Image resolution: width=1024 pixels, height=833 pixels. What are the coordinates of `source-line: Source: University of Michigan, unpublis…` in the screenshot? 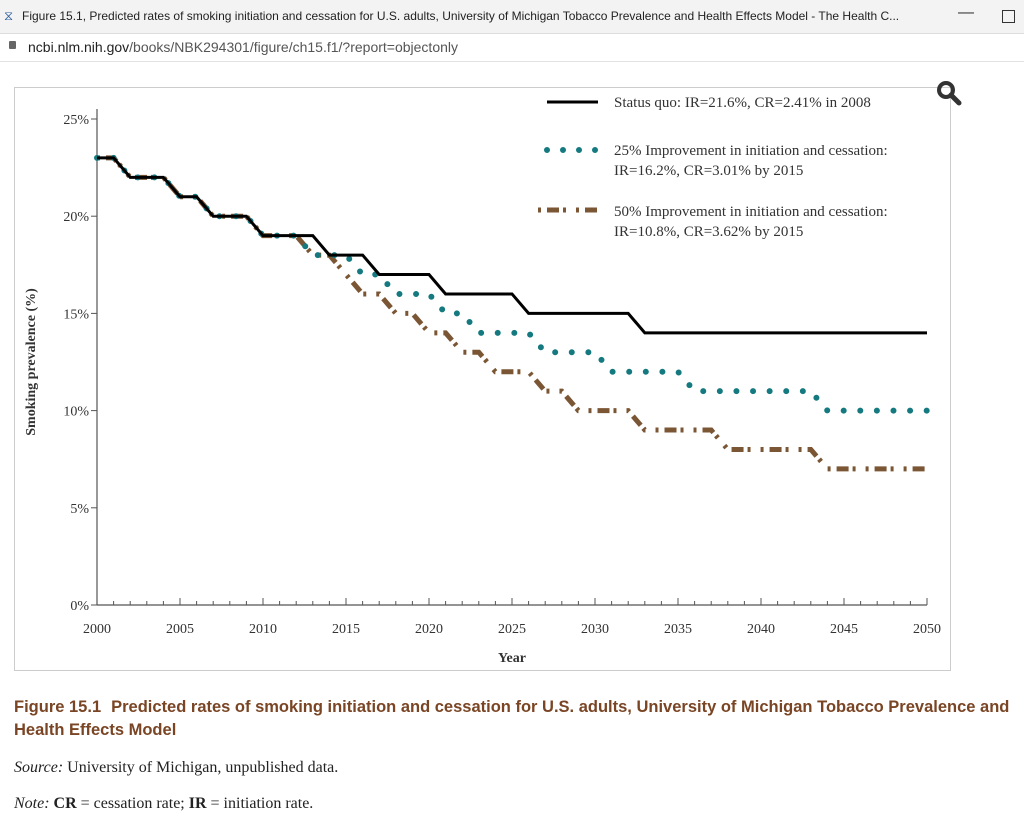 It's located at (176, 768).